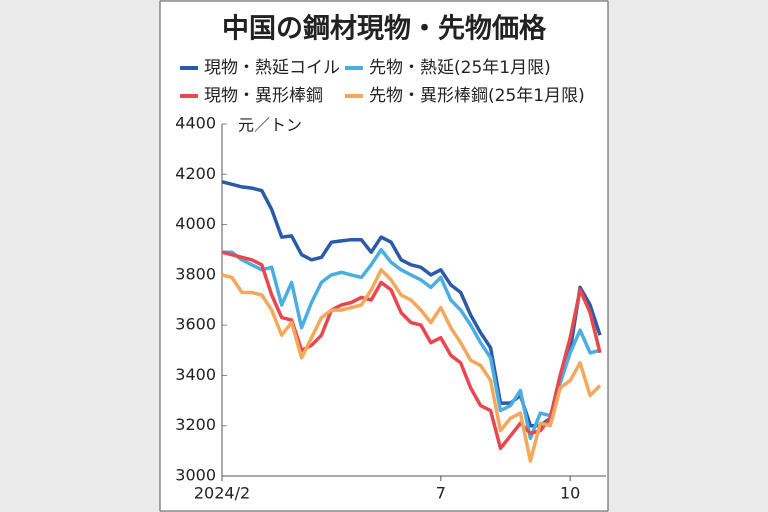 This screenshot has height=512, width=768. What do you see at coordinates (195, 273) in the screenshot?
I see `y-tick-label: 3800` at bounding box center [195, 273].